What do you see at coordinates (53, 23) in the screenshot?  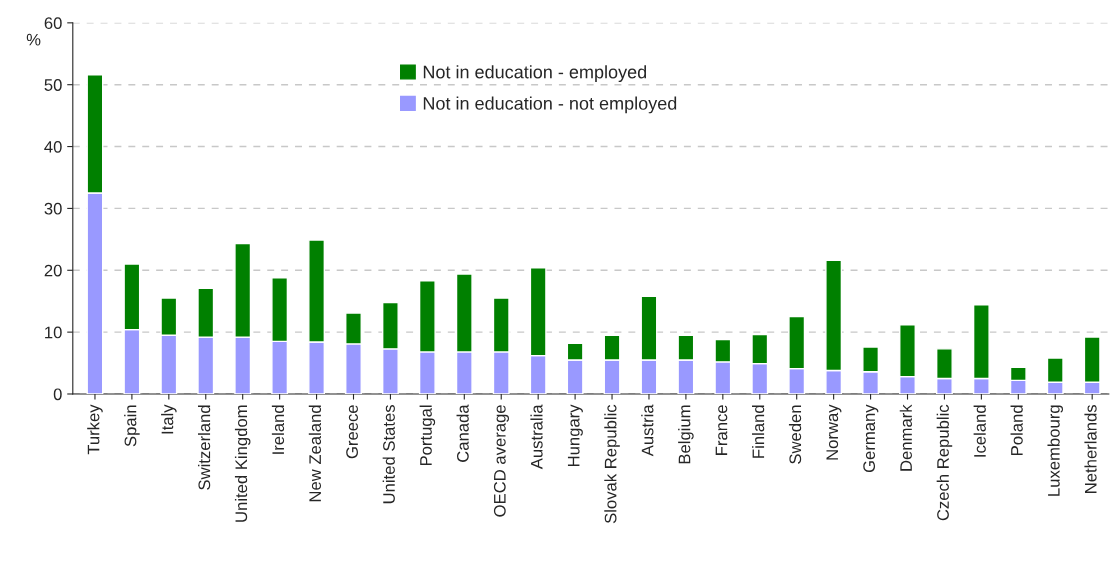 I see `y-tick-label: 60` at bounding box center [53, 23].